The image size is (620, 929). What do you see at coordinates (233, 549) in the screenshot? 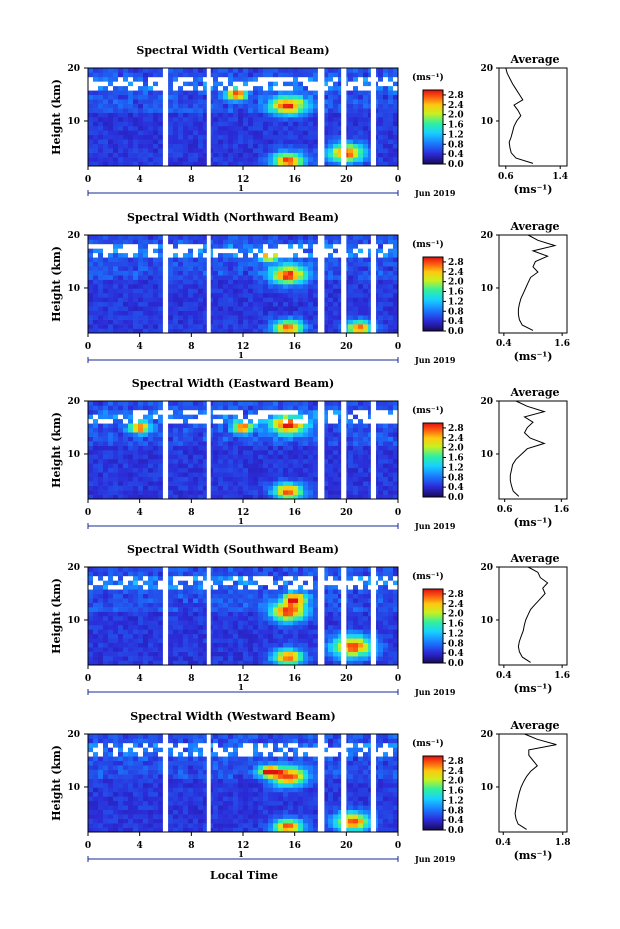
I see `chart-title: Spectral Width (Southward Beam)` at bounding box center [233, 549].